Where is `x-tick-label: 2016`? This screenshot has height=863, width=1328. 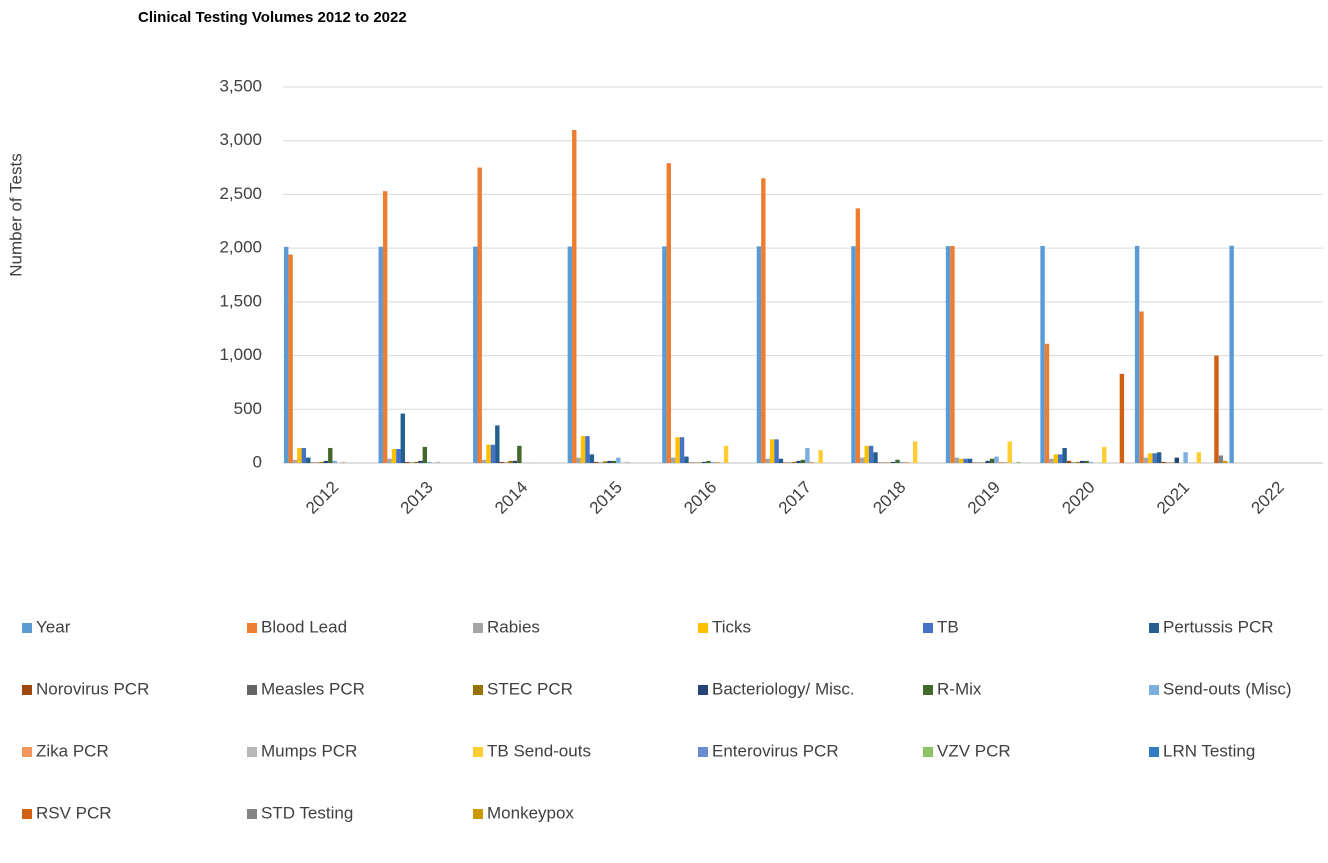
x-tick-label: 2016 is located at coordinates (700, 498).